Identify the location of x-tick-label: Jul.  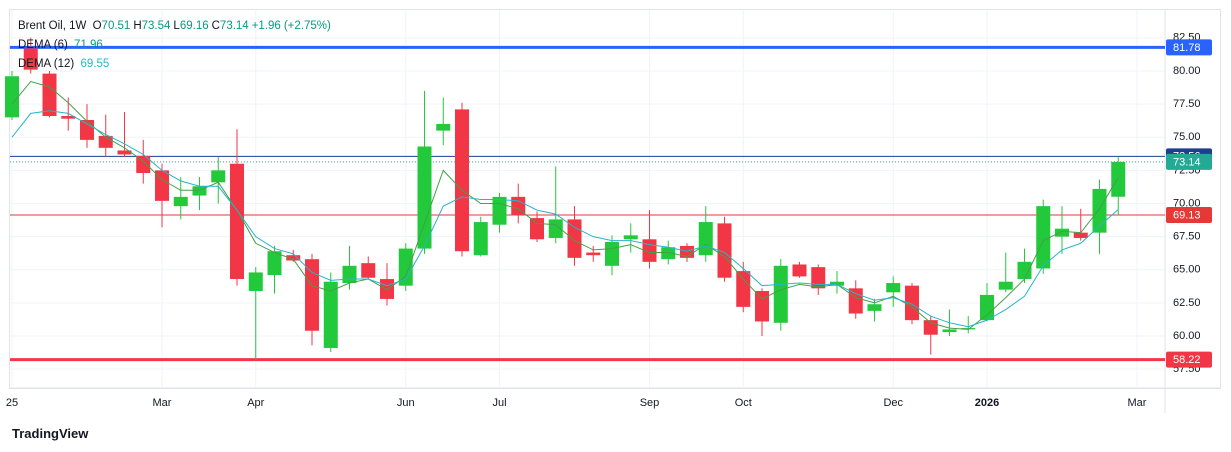
(499, 403).